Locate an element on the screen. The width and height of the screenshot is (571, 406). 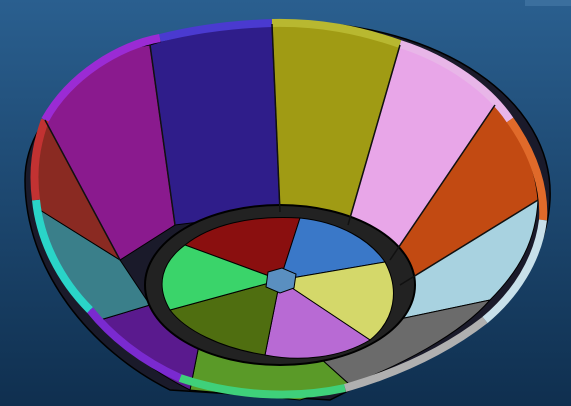
rim-arc-pink is located at coordinates (456, 81).